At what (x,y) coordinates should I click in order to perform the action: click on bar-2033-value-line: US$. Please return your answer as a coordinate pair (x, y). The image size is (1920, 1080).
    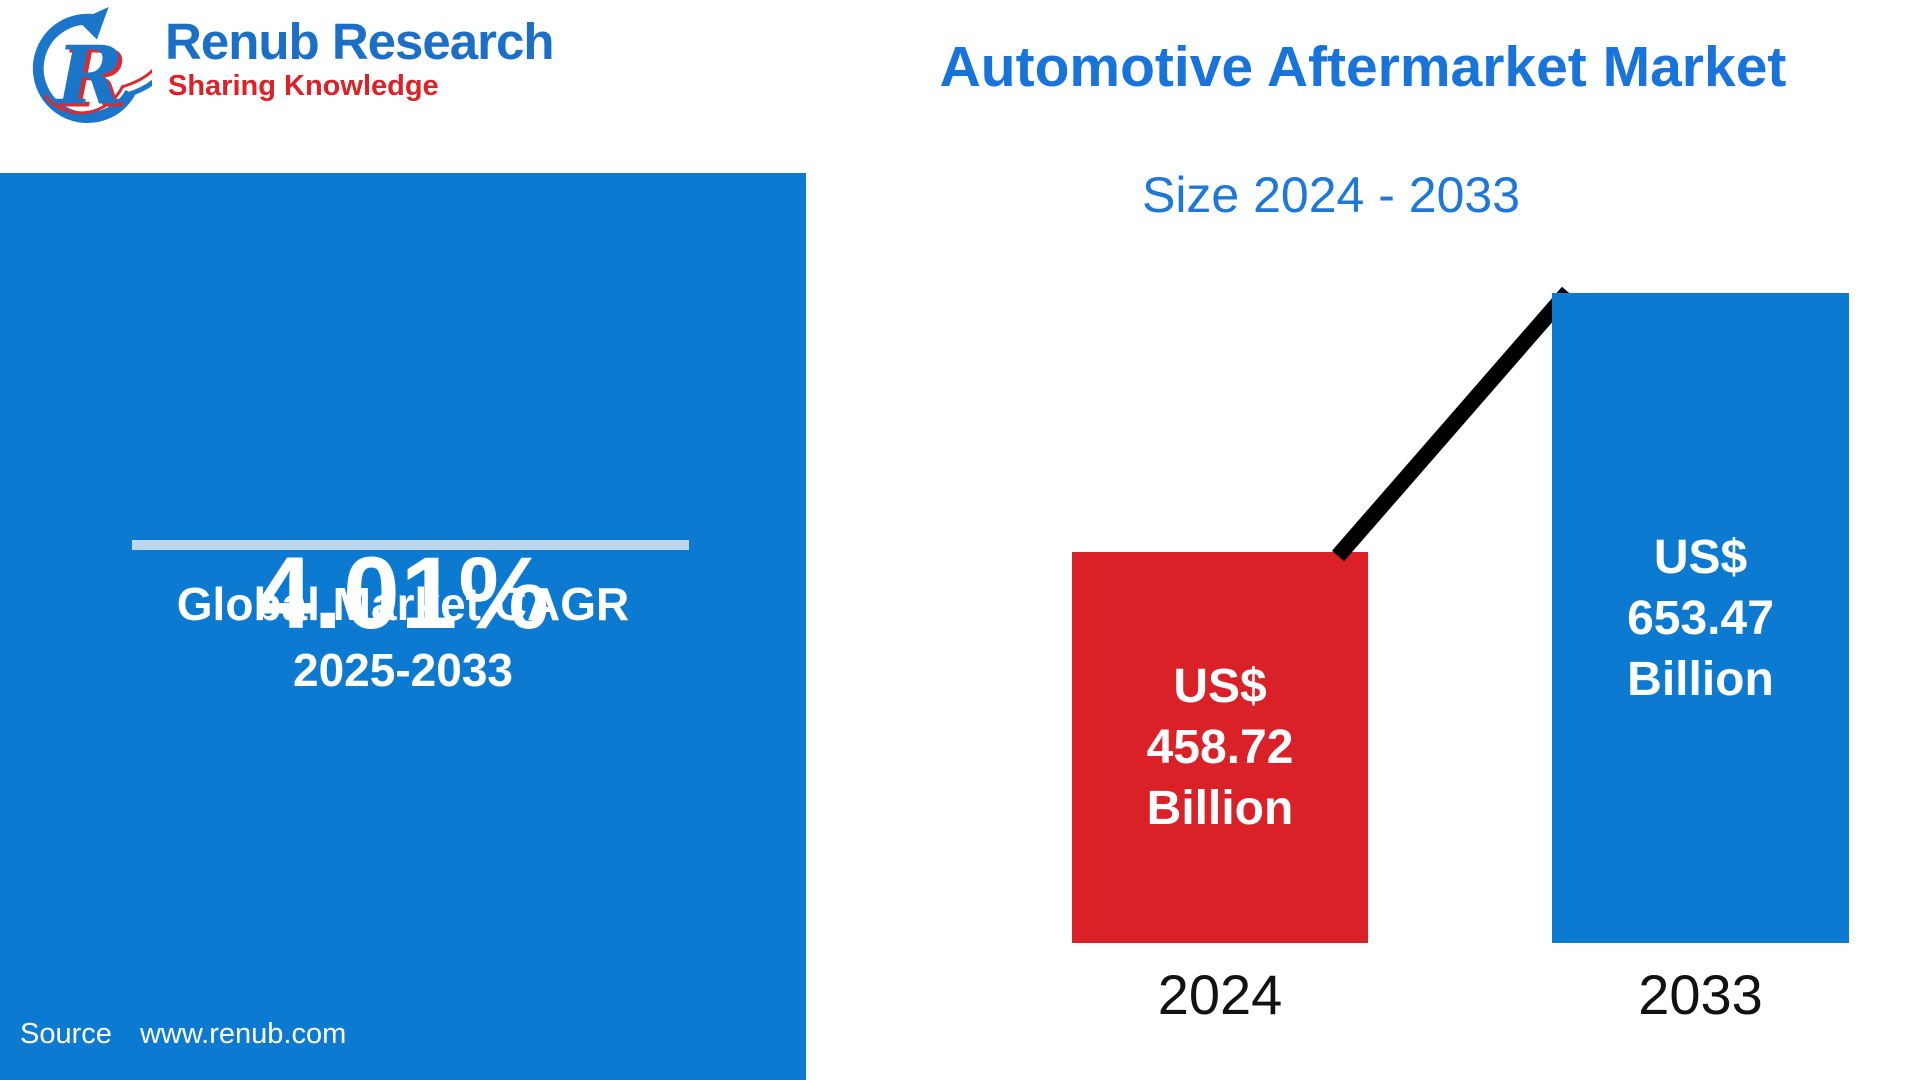
    Looking at the image, I should click on (1700, 557).